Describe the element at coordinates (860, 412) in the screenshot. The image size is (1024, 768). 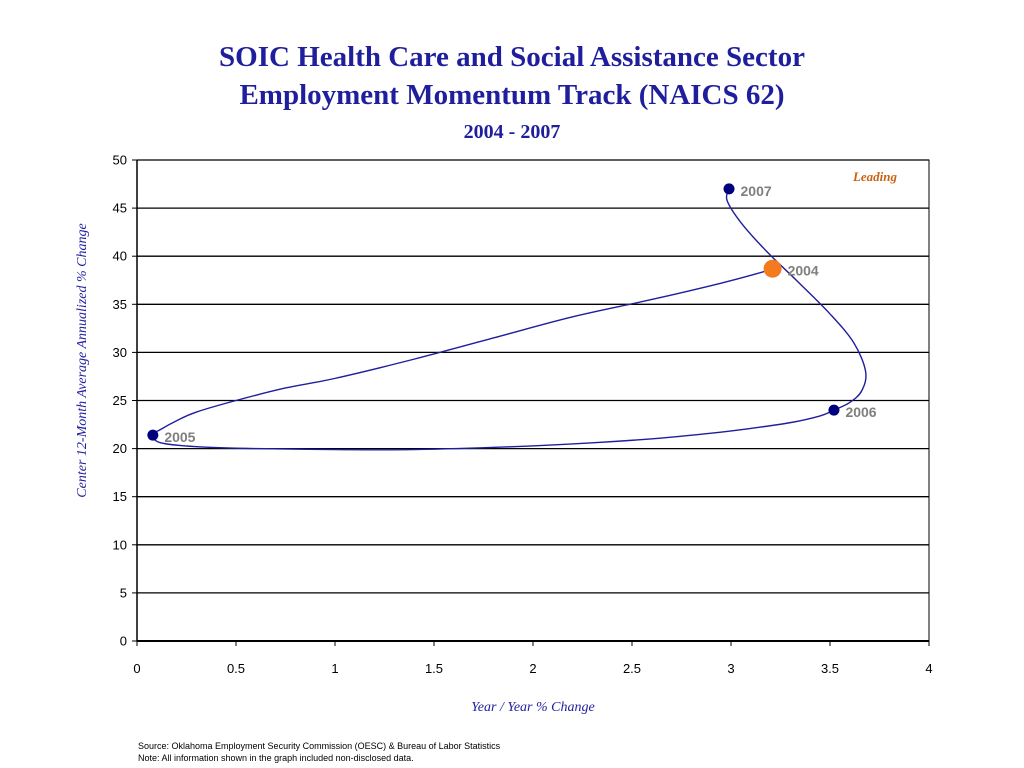
I see `point-label-2006: 2006` at that location.